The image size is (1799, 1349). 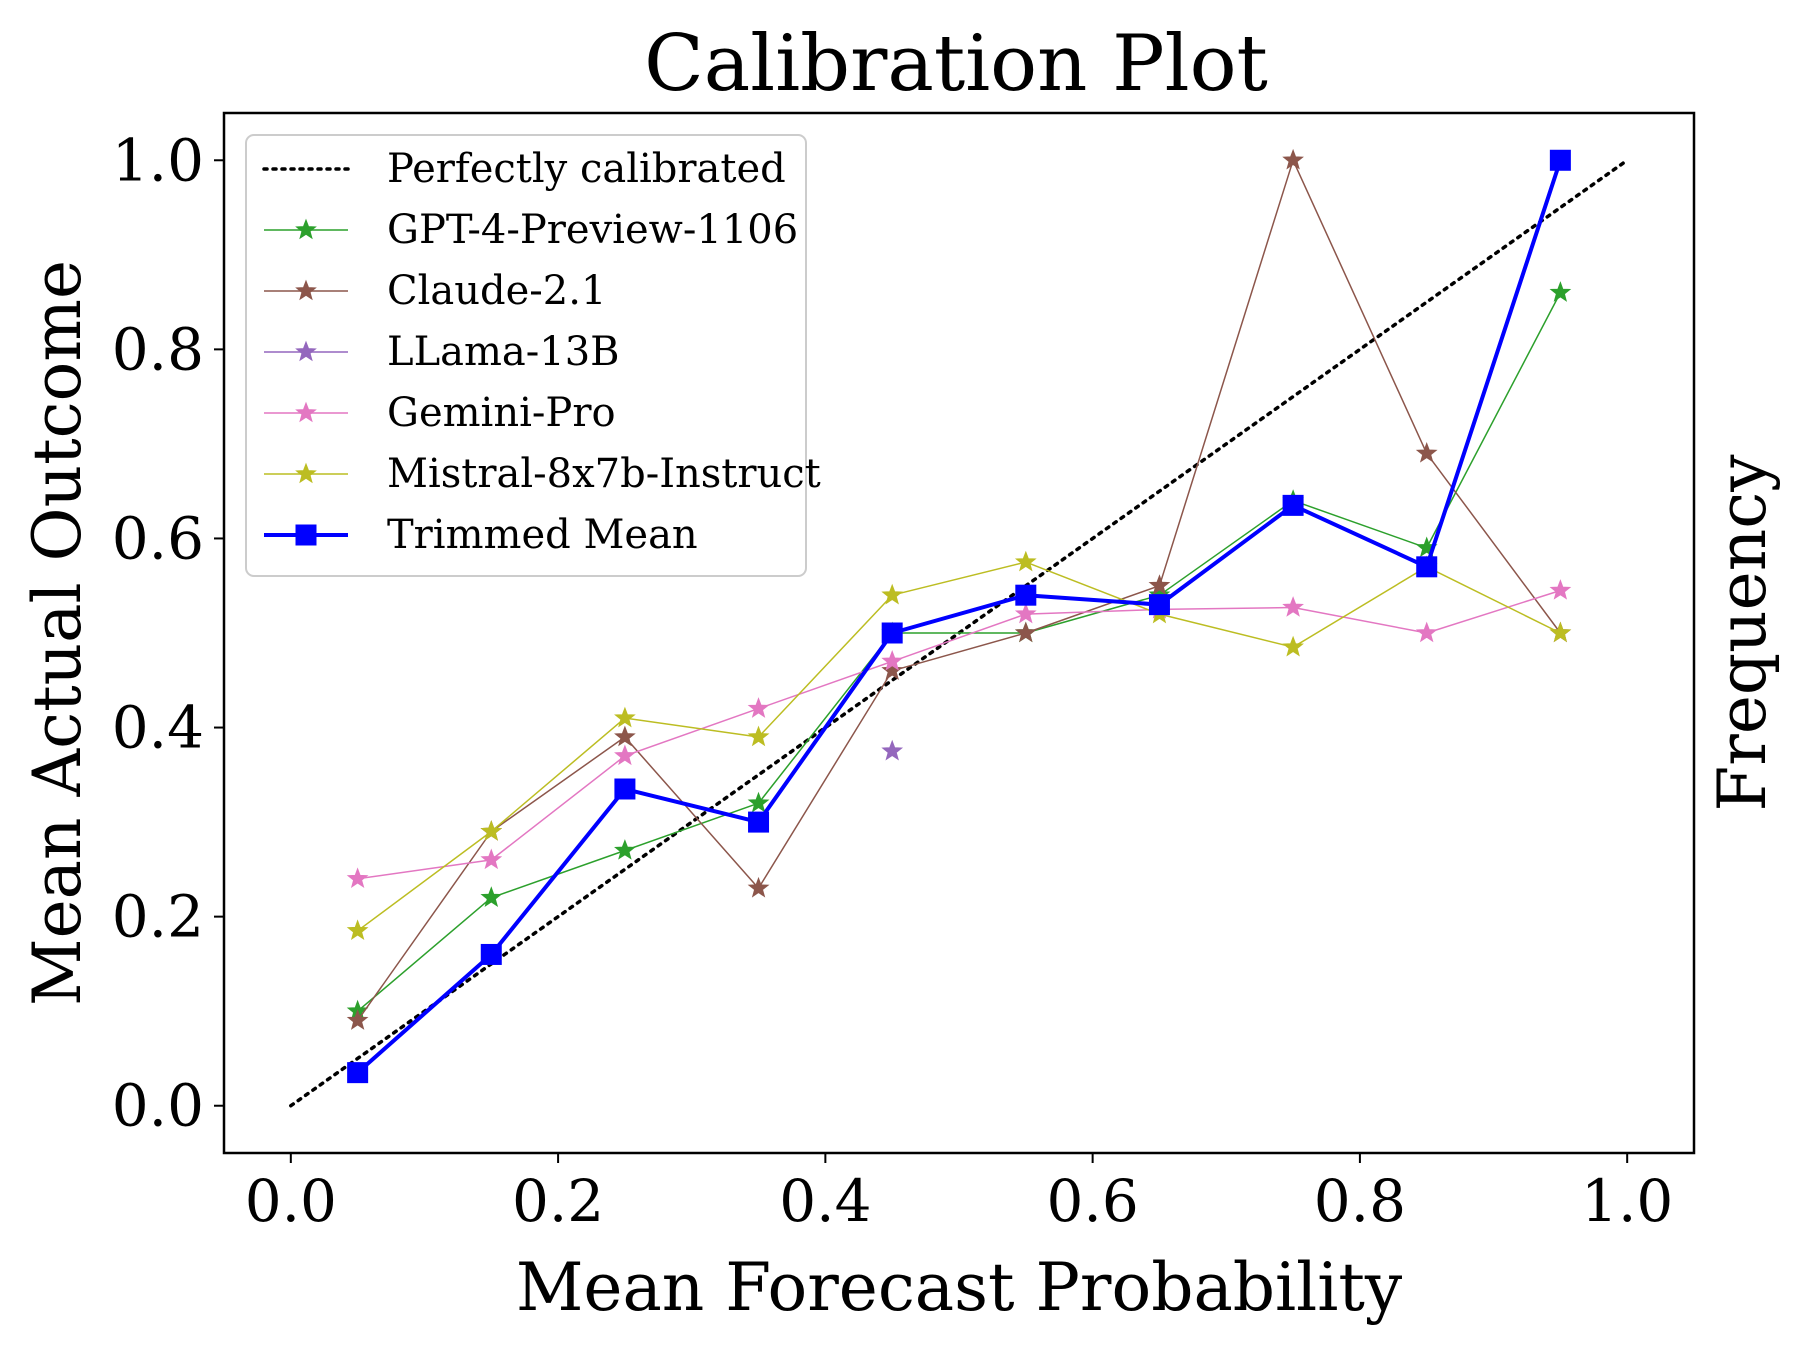 I want to click on series-line, so click(x=959, y=734).